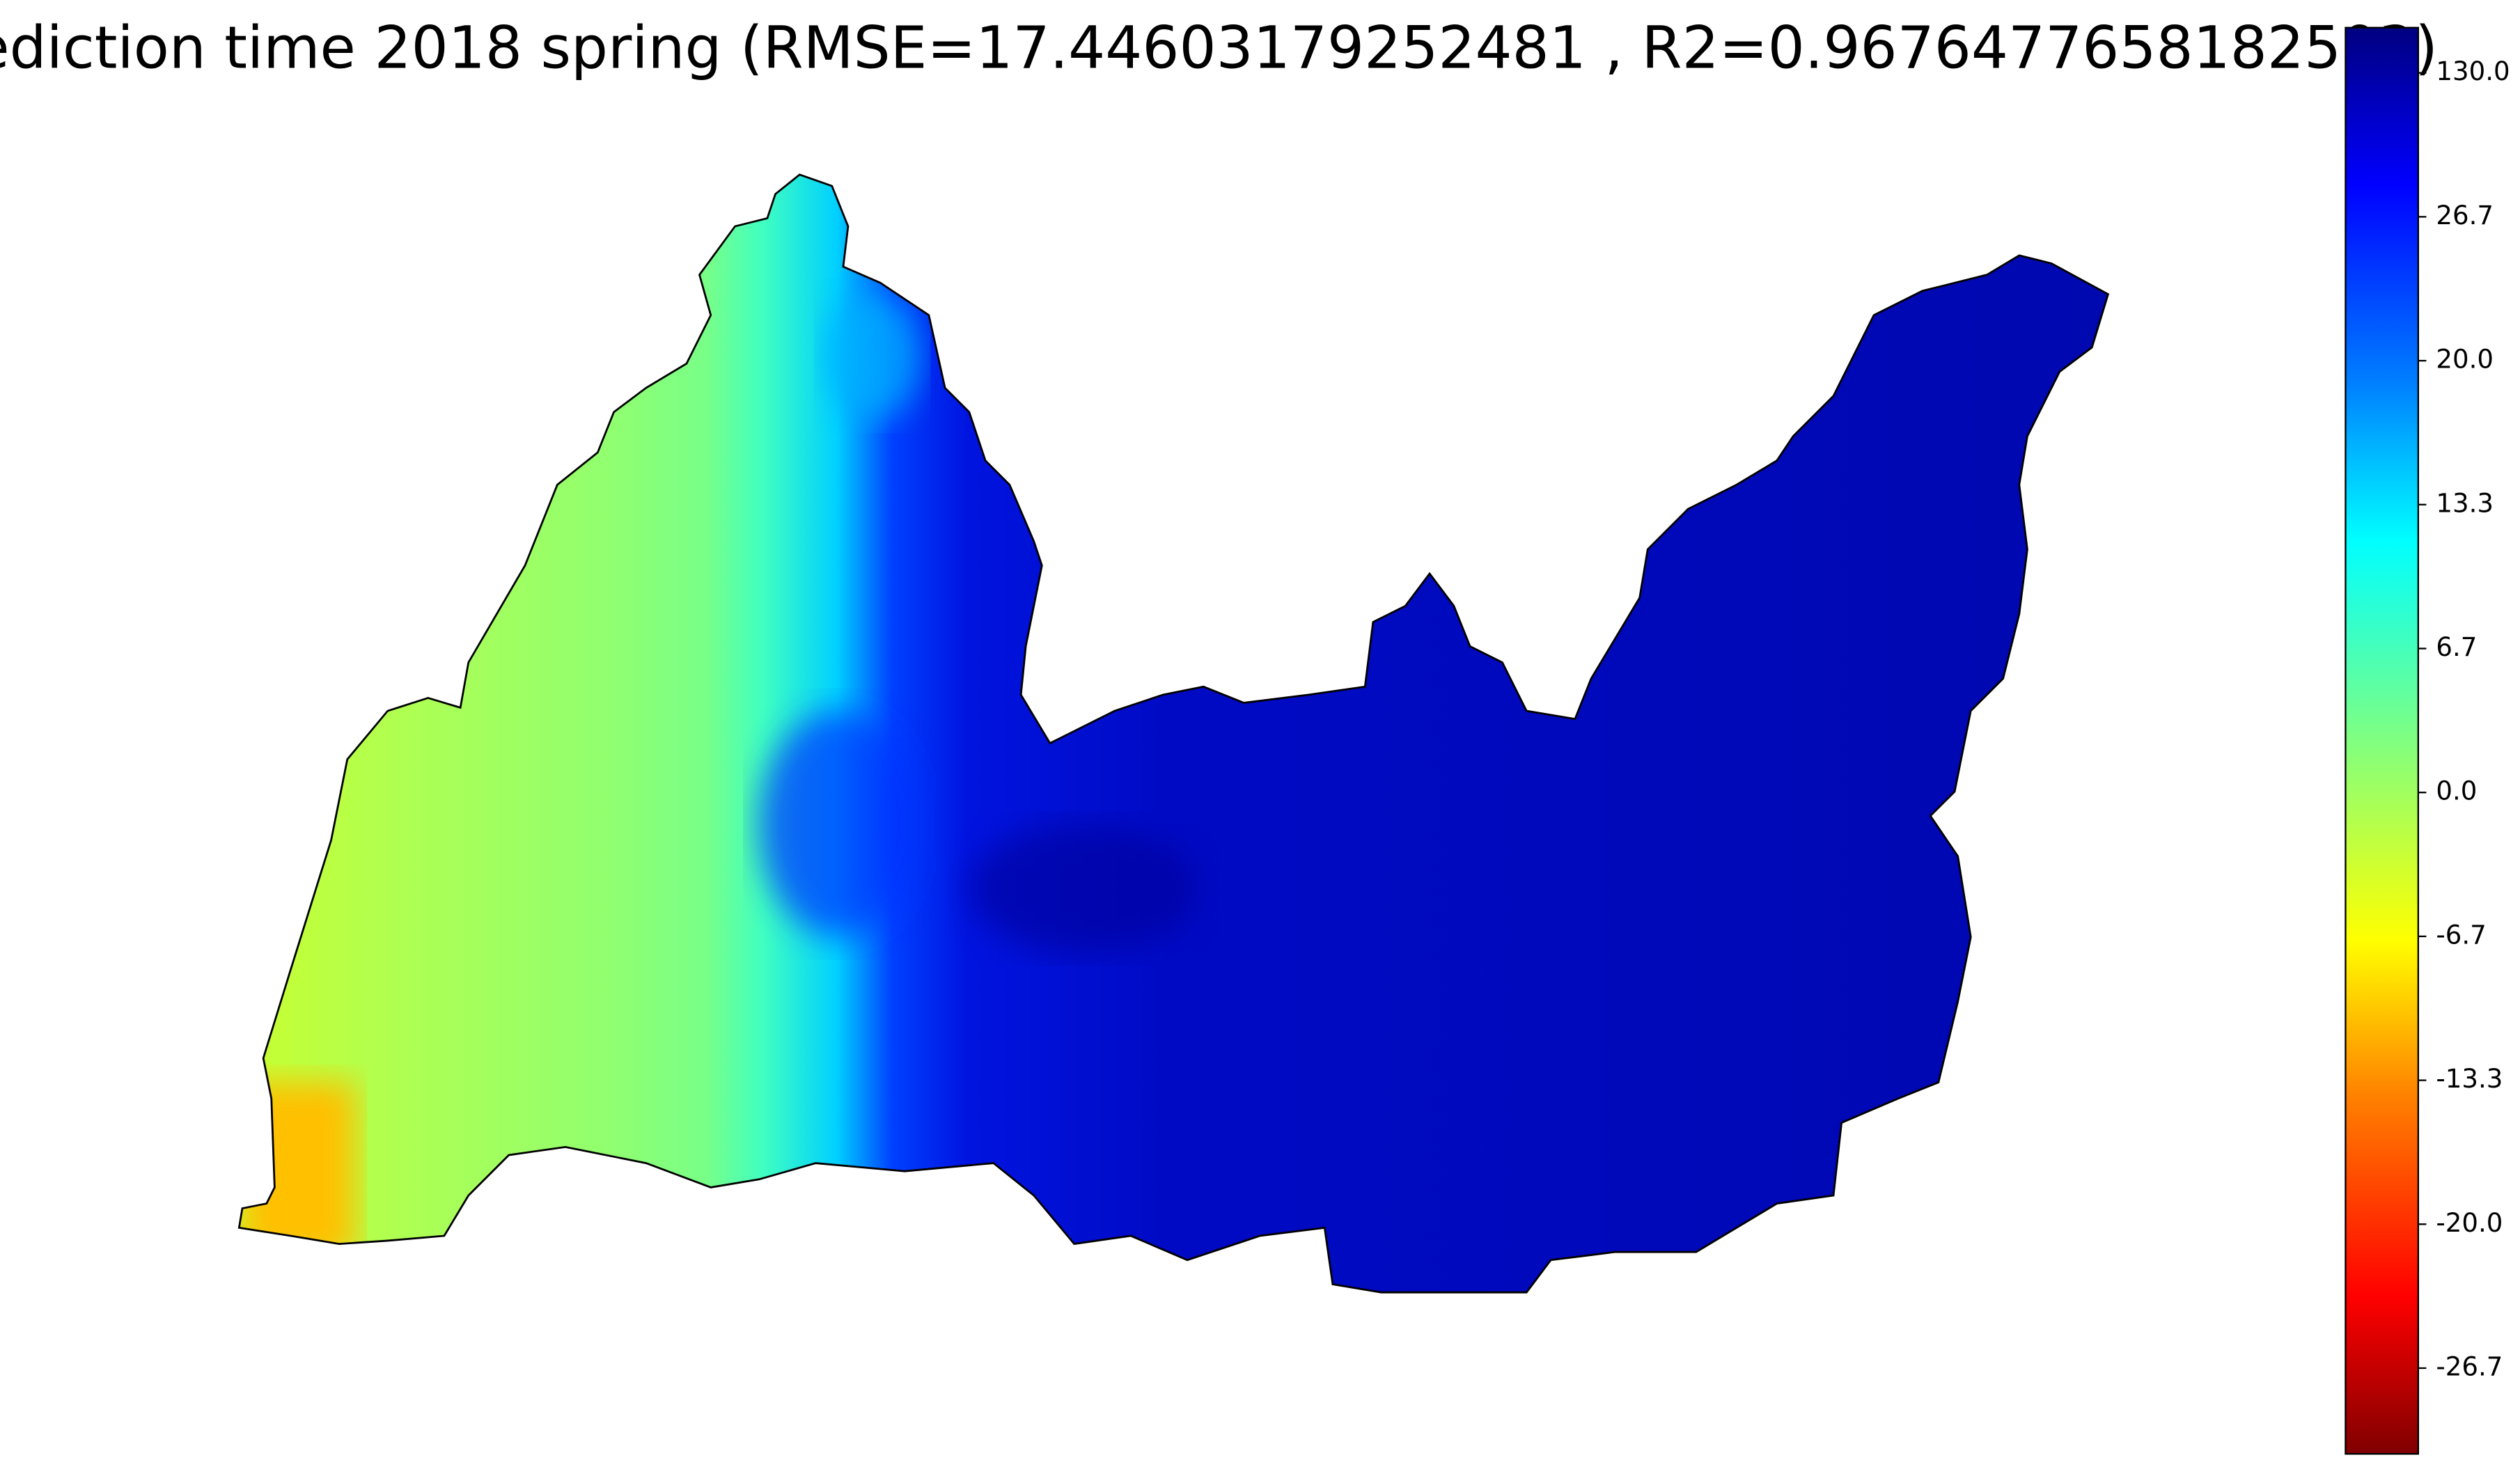  Describe the element at coordinates (2461, 935) in the screenshot. I see `colorbar-tick-label: -6.7` at that location.